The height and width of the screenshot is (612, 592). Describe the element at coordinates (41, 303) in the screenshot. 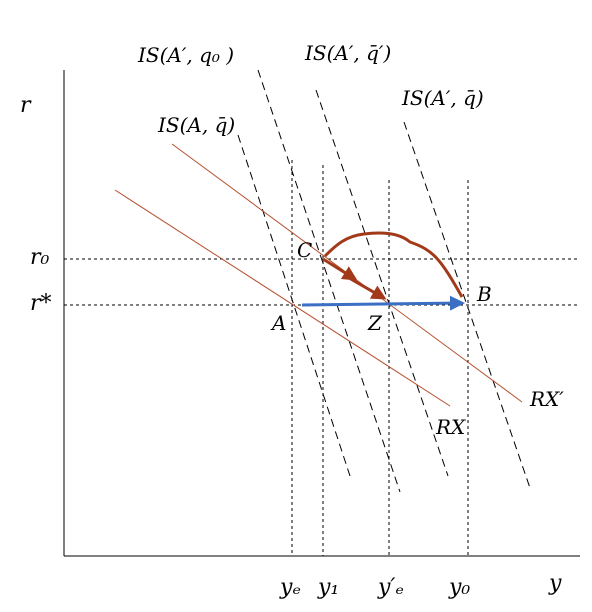

I see `r-star-label: r*` at that location.